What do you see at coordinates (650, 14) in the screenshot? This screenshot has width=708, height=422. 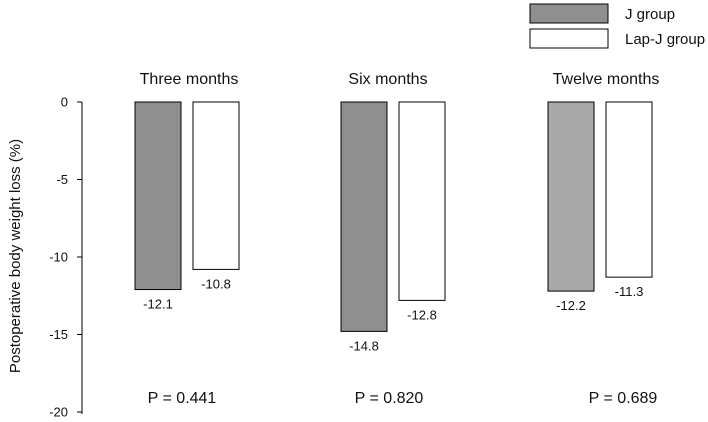 I see `legend-entry-label: J group` at bounding box center [650, 14].